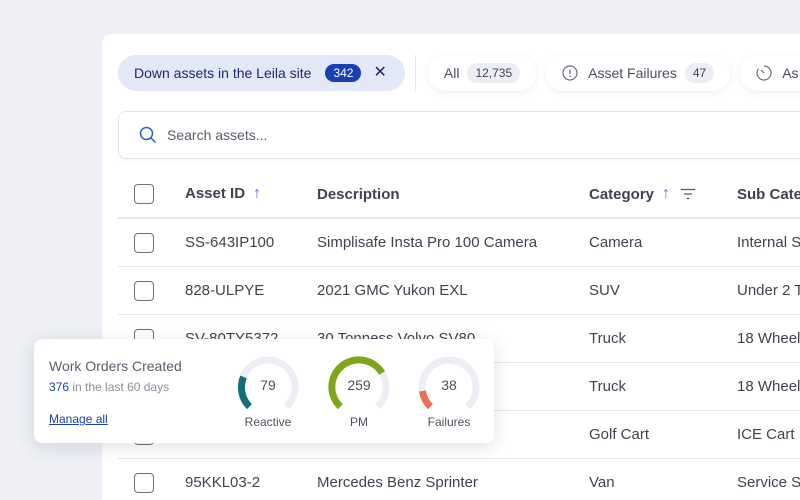 Image resolution: width=800 pixels, height=500 pixels. Describe the element at coordinates (642, 194) in the screenshot. I see `column-header-category: Category ↑` at that location.